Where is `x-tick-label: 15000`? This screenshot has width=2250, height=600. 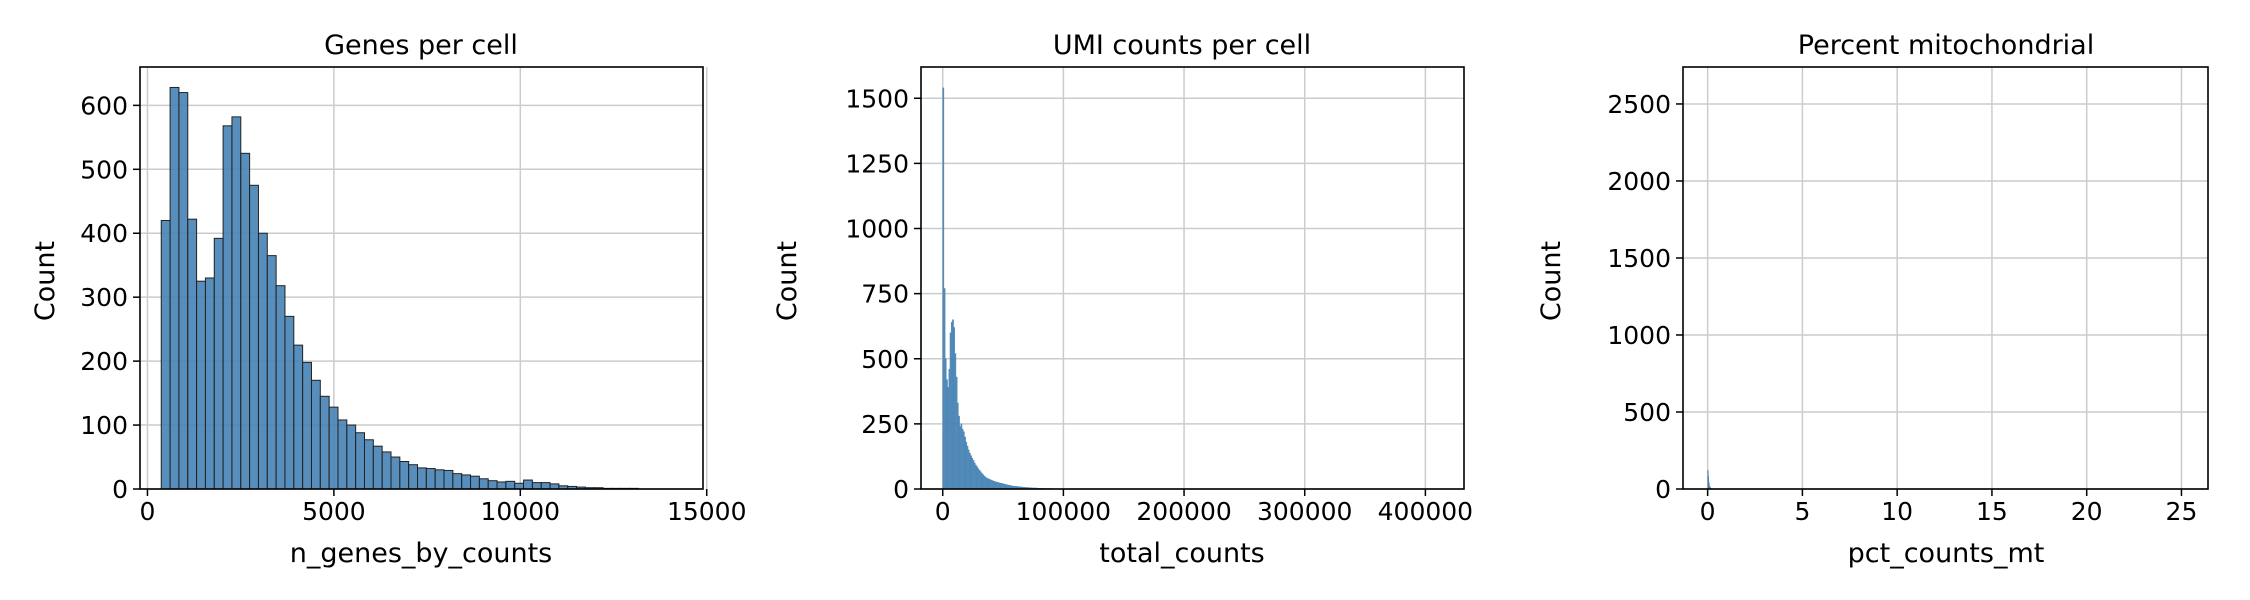
x-tick-label: 15000 is located at coordinates (707, 511).